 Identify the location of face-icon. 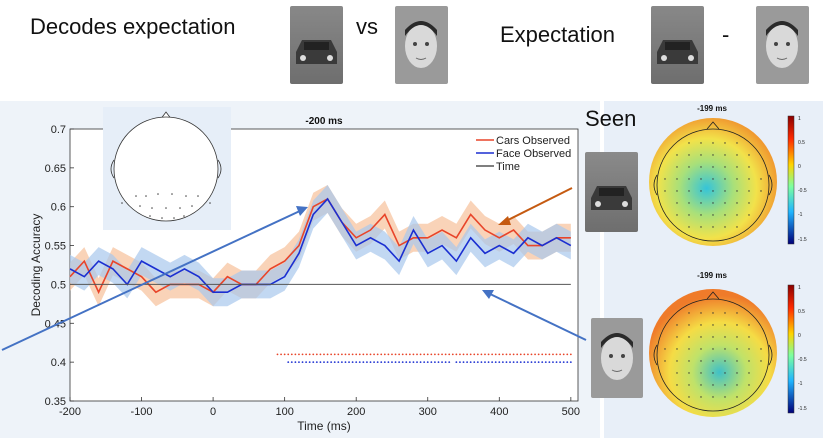
(617, 356).